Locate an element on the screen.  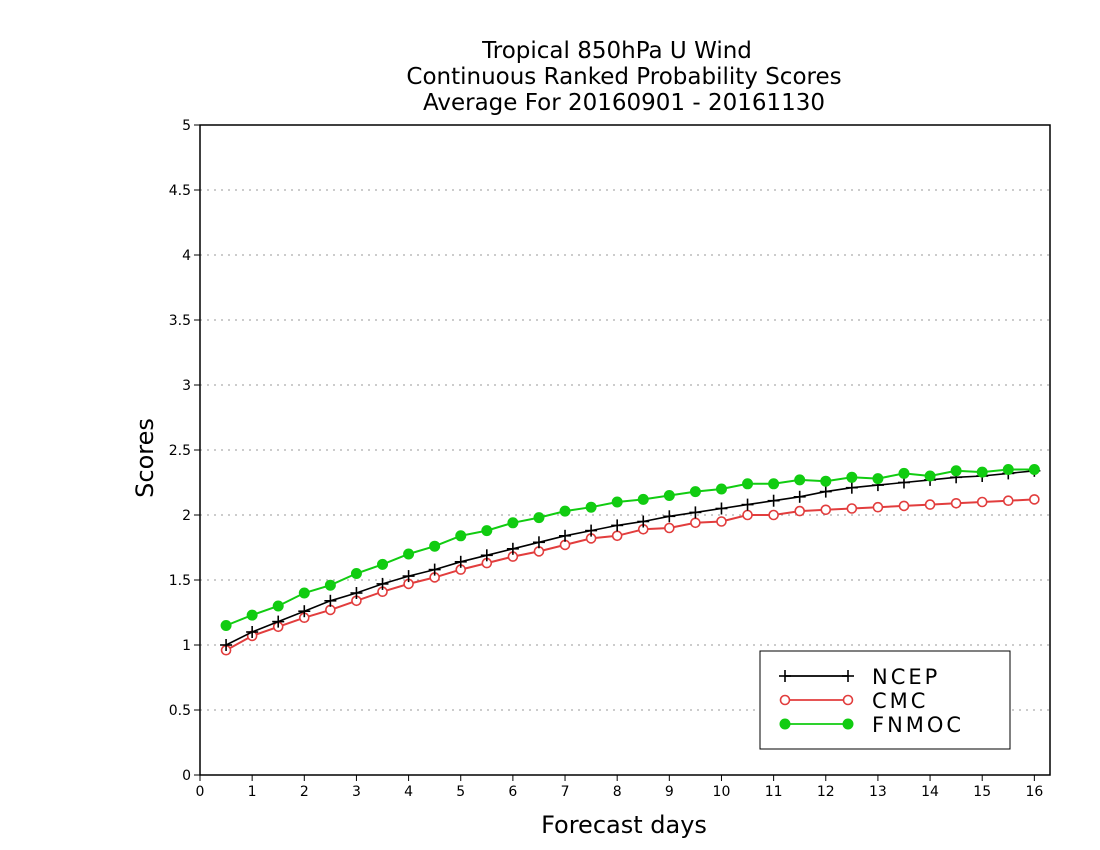
legend-marker-start-ncep is located at coordinates (785, 676).